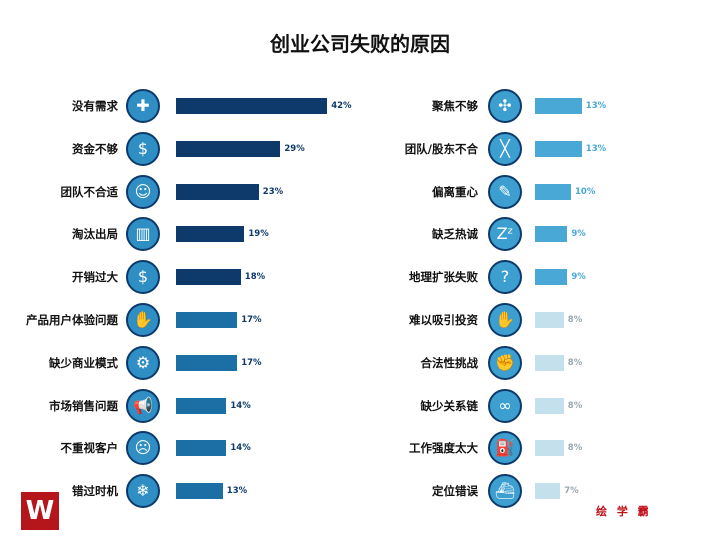 This screenshot has width=720, height=544. What do you see at coordinates (143, 362) in the screenshot?
I see `wheel-icon: ⚙` at bounding box center [143, 362].